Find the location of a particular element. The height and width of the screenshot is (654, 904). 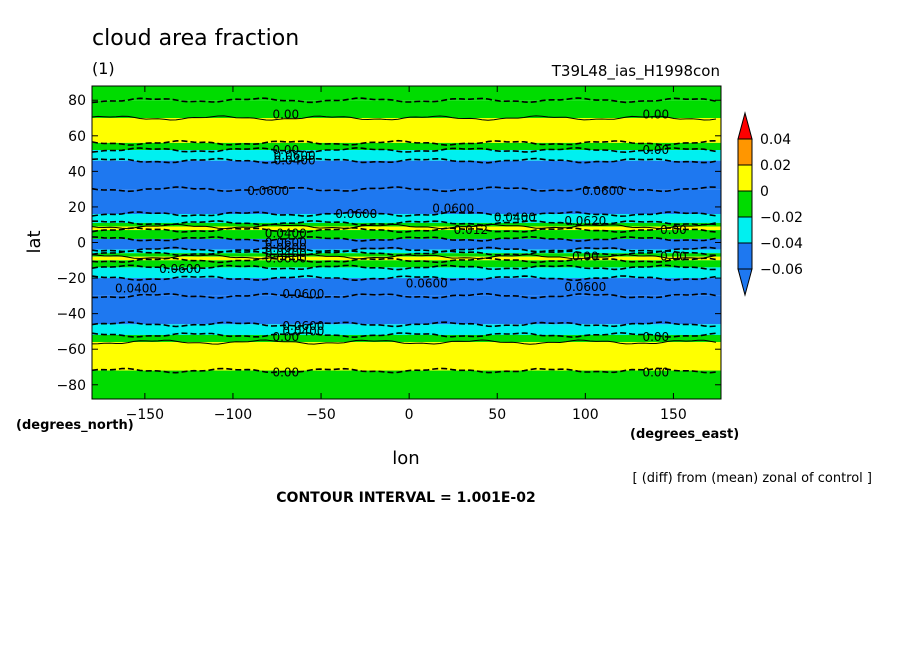

y-tick-label-4: 0 is located at coordinates (81, 244).